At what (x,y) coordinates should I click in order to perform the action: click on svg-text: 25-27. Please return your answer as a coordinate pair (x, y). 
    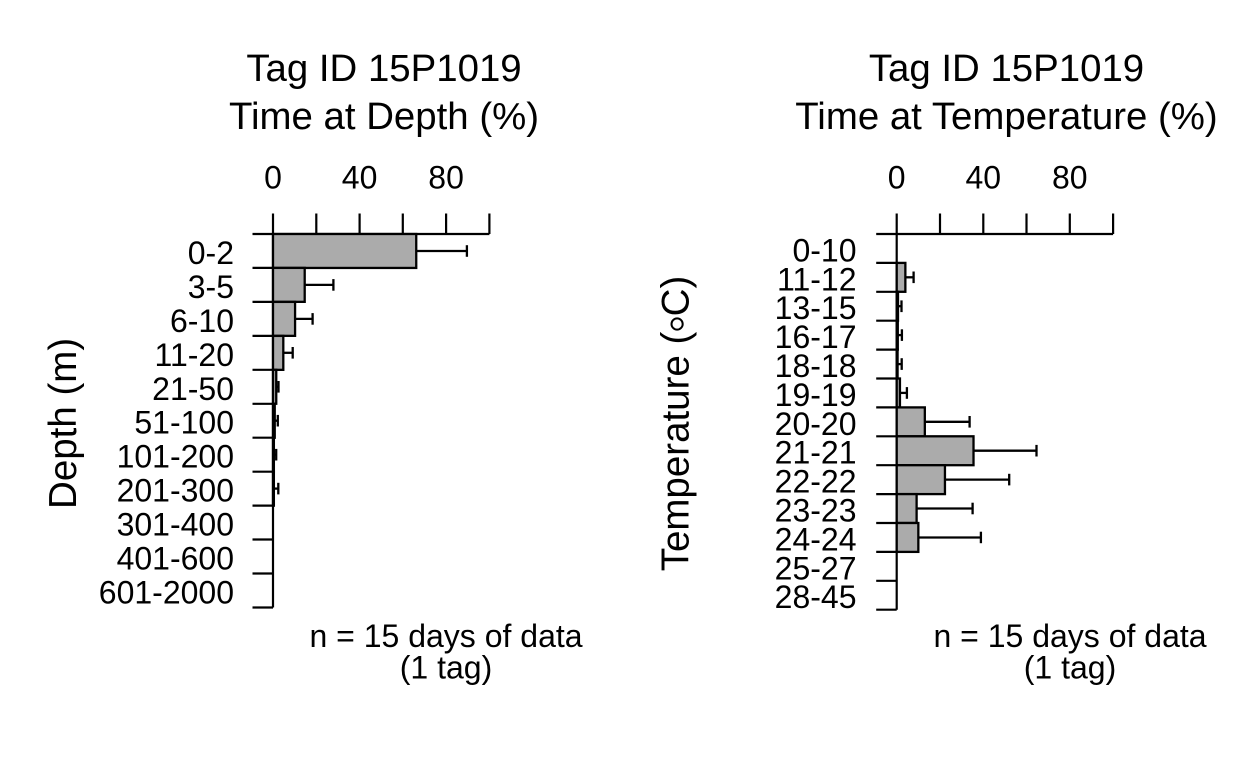
    Looking at the image, I should click on (816, 568).